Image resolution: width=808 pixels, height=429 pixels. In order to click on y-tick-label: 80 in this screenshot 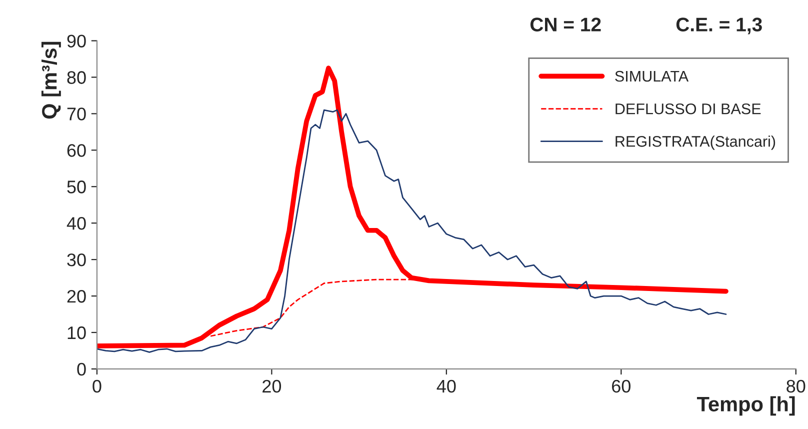, I will do `click(76, 77)`.